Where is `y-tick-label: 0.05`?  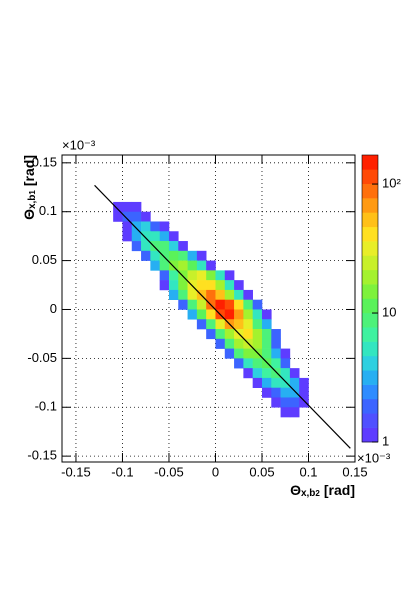 y-tick-label: 0.05 is located at coordinates (44, 259).